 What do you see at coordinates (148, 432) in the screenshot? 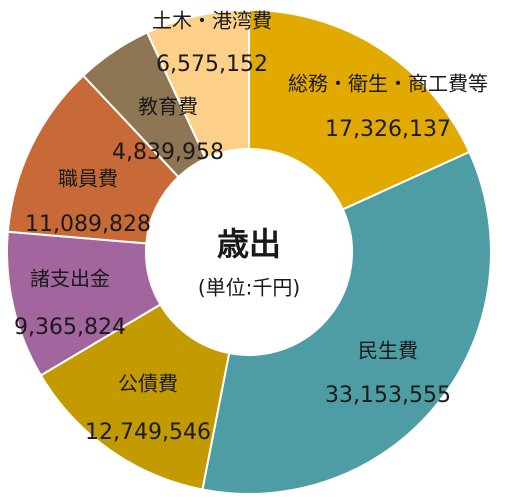
I see `value-label: 12,749,546` at bounding box center [148, 432].